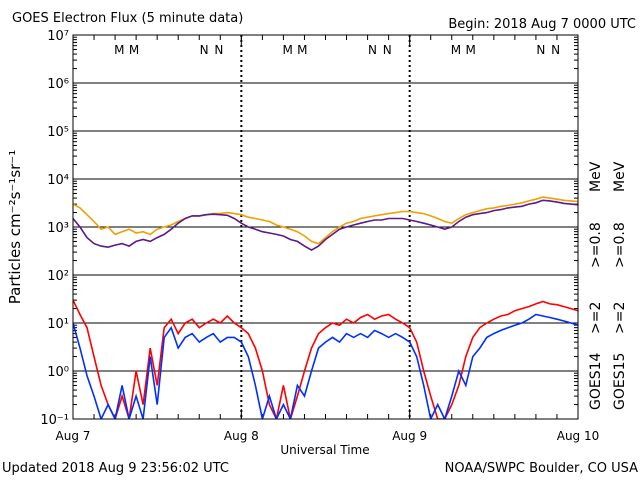  Describe the element at coordinates (58, 372) in the screenshot. I see `y-tick-label: 10⁰` at that location.